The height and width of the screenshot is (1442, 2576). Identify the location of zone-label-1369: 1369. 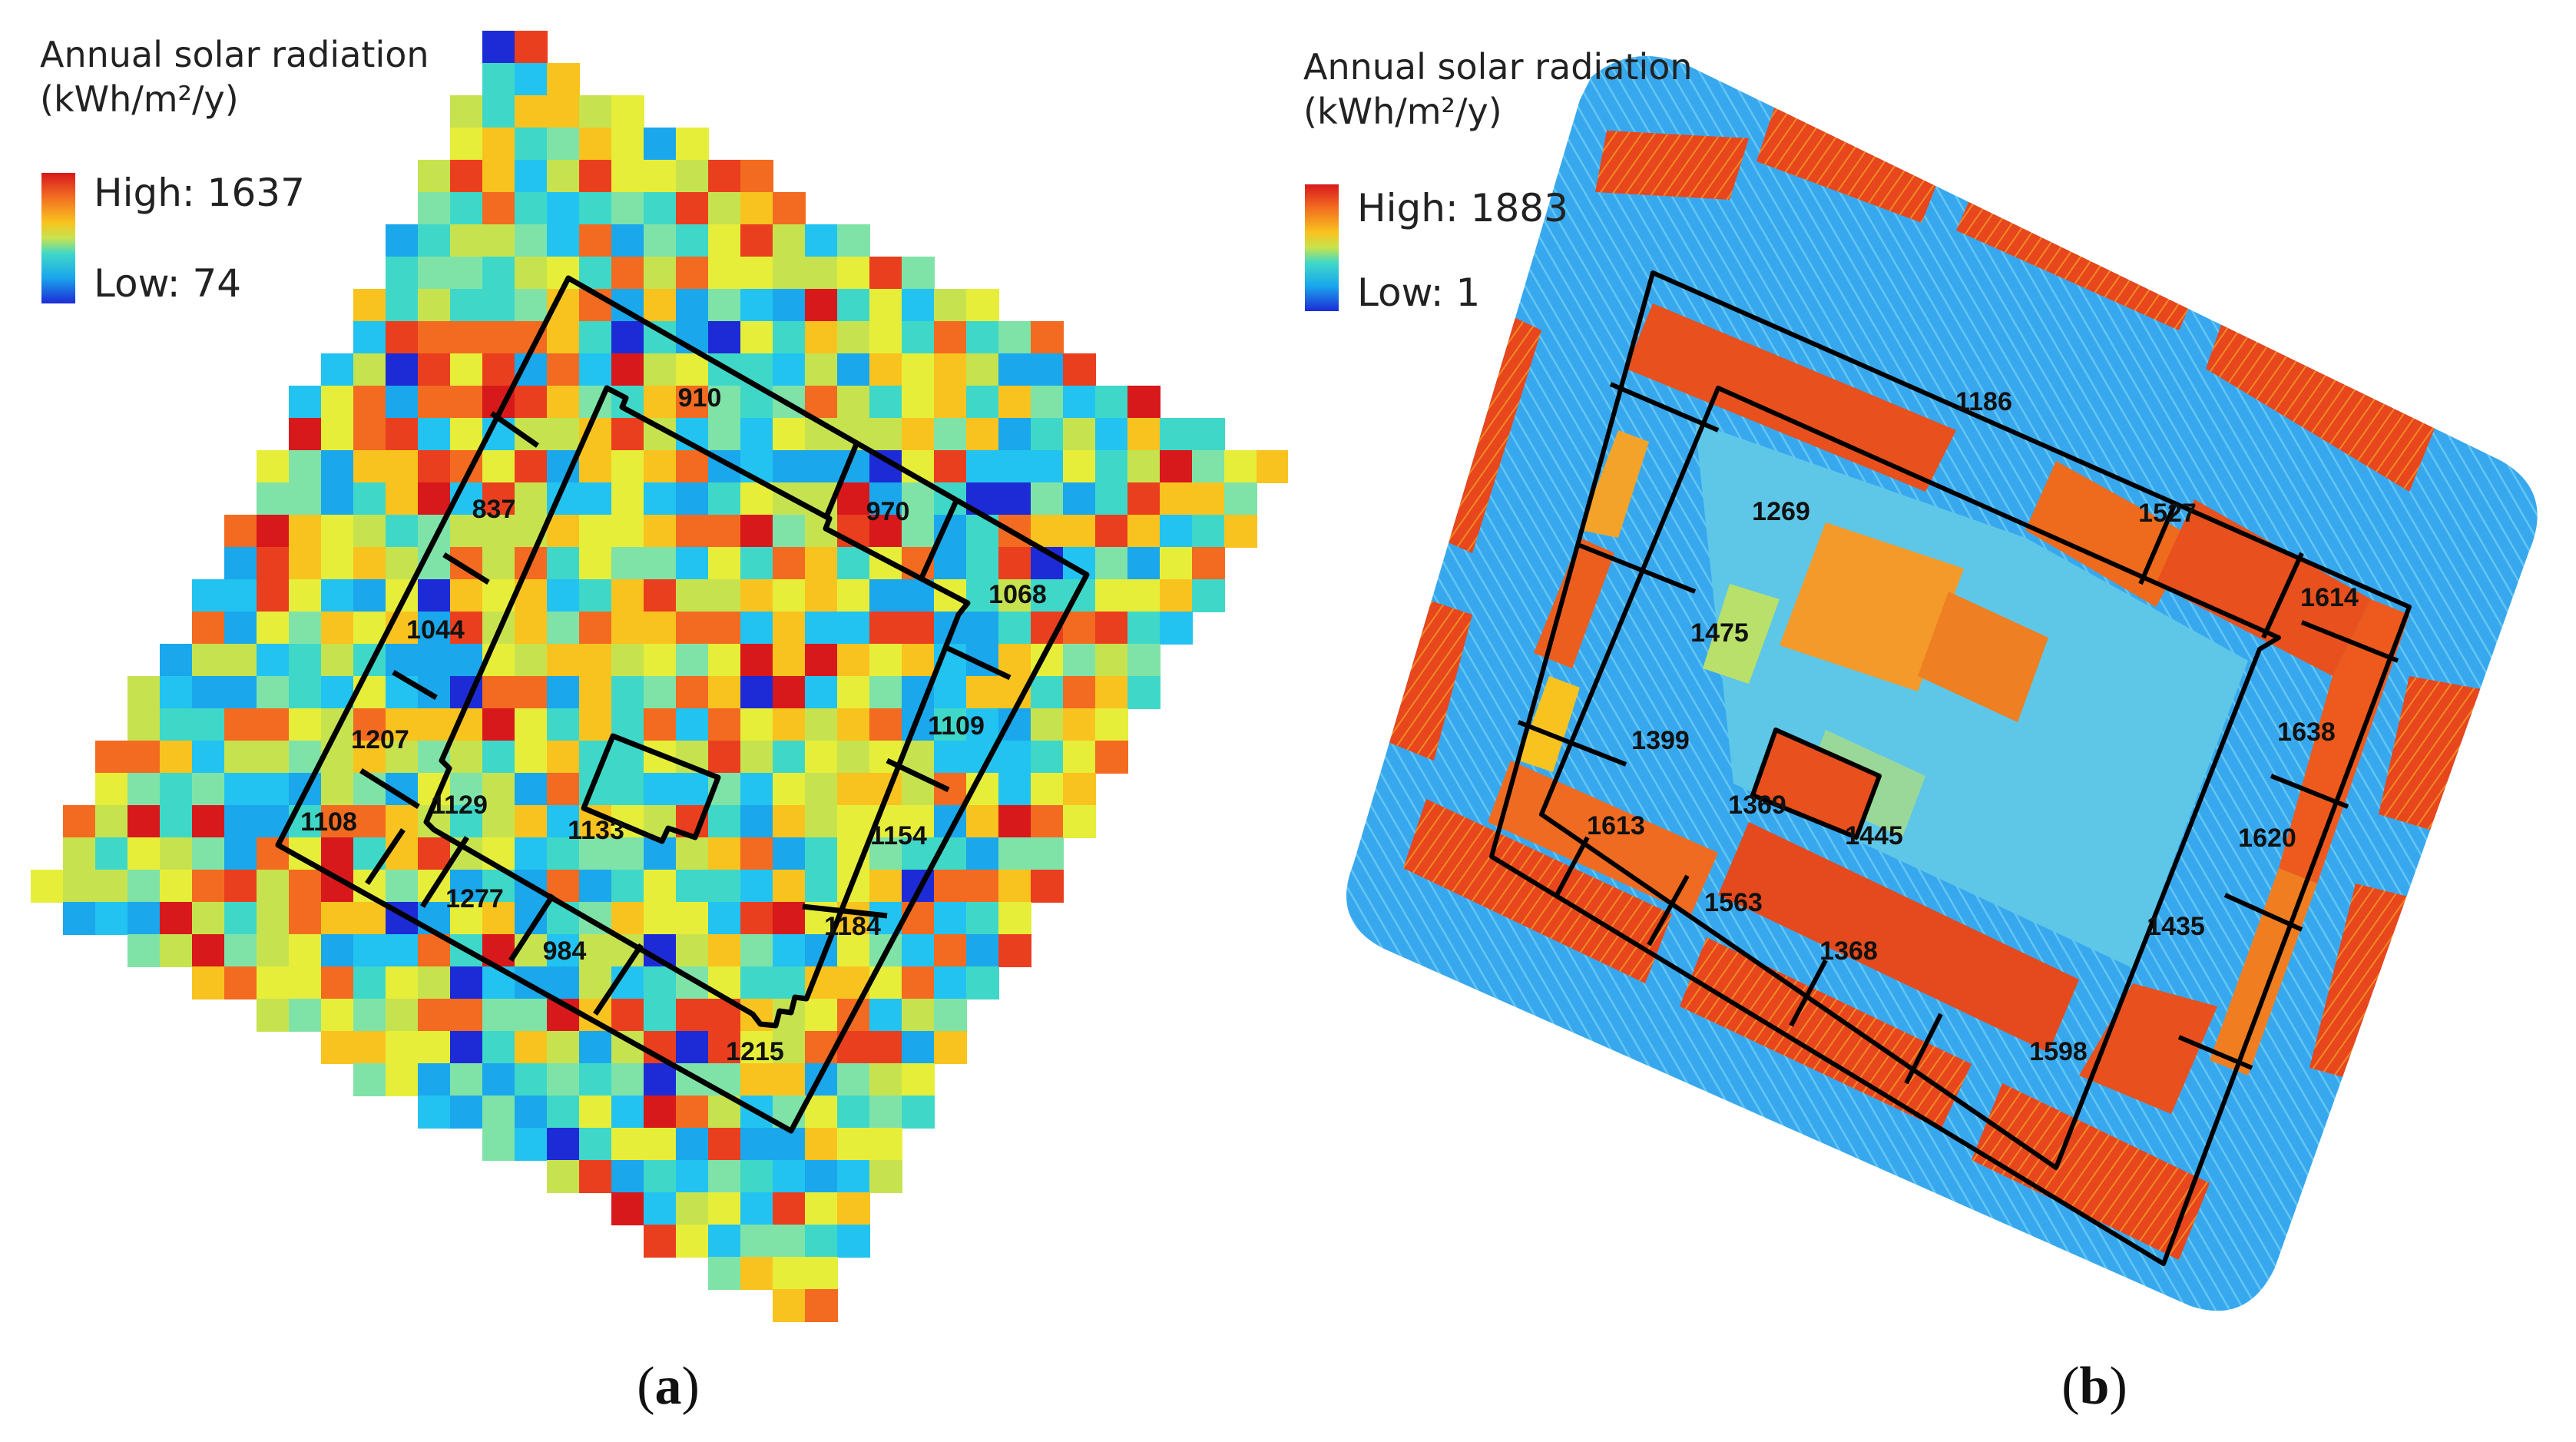
(1757, 805).